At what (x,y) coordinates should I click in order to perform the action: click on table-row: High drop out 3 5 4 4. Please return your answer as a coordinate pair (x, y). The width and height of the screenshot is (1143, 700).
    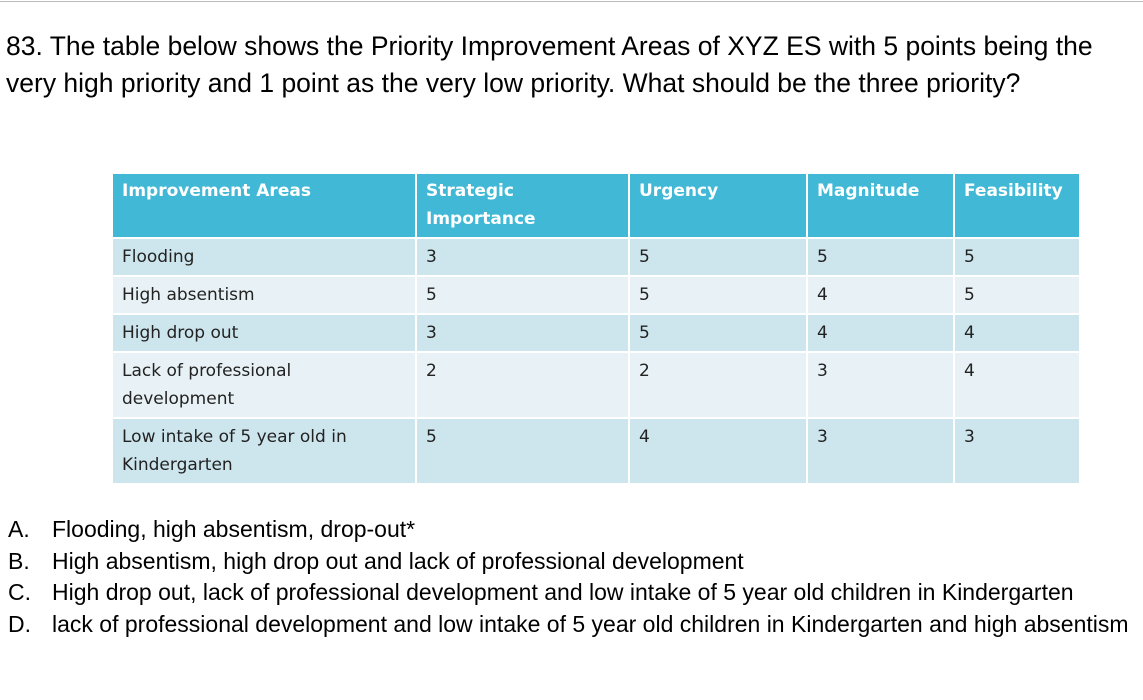
    Looking at the image, I should click on (597, 334).